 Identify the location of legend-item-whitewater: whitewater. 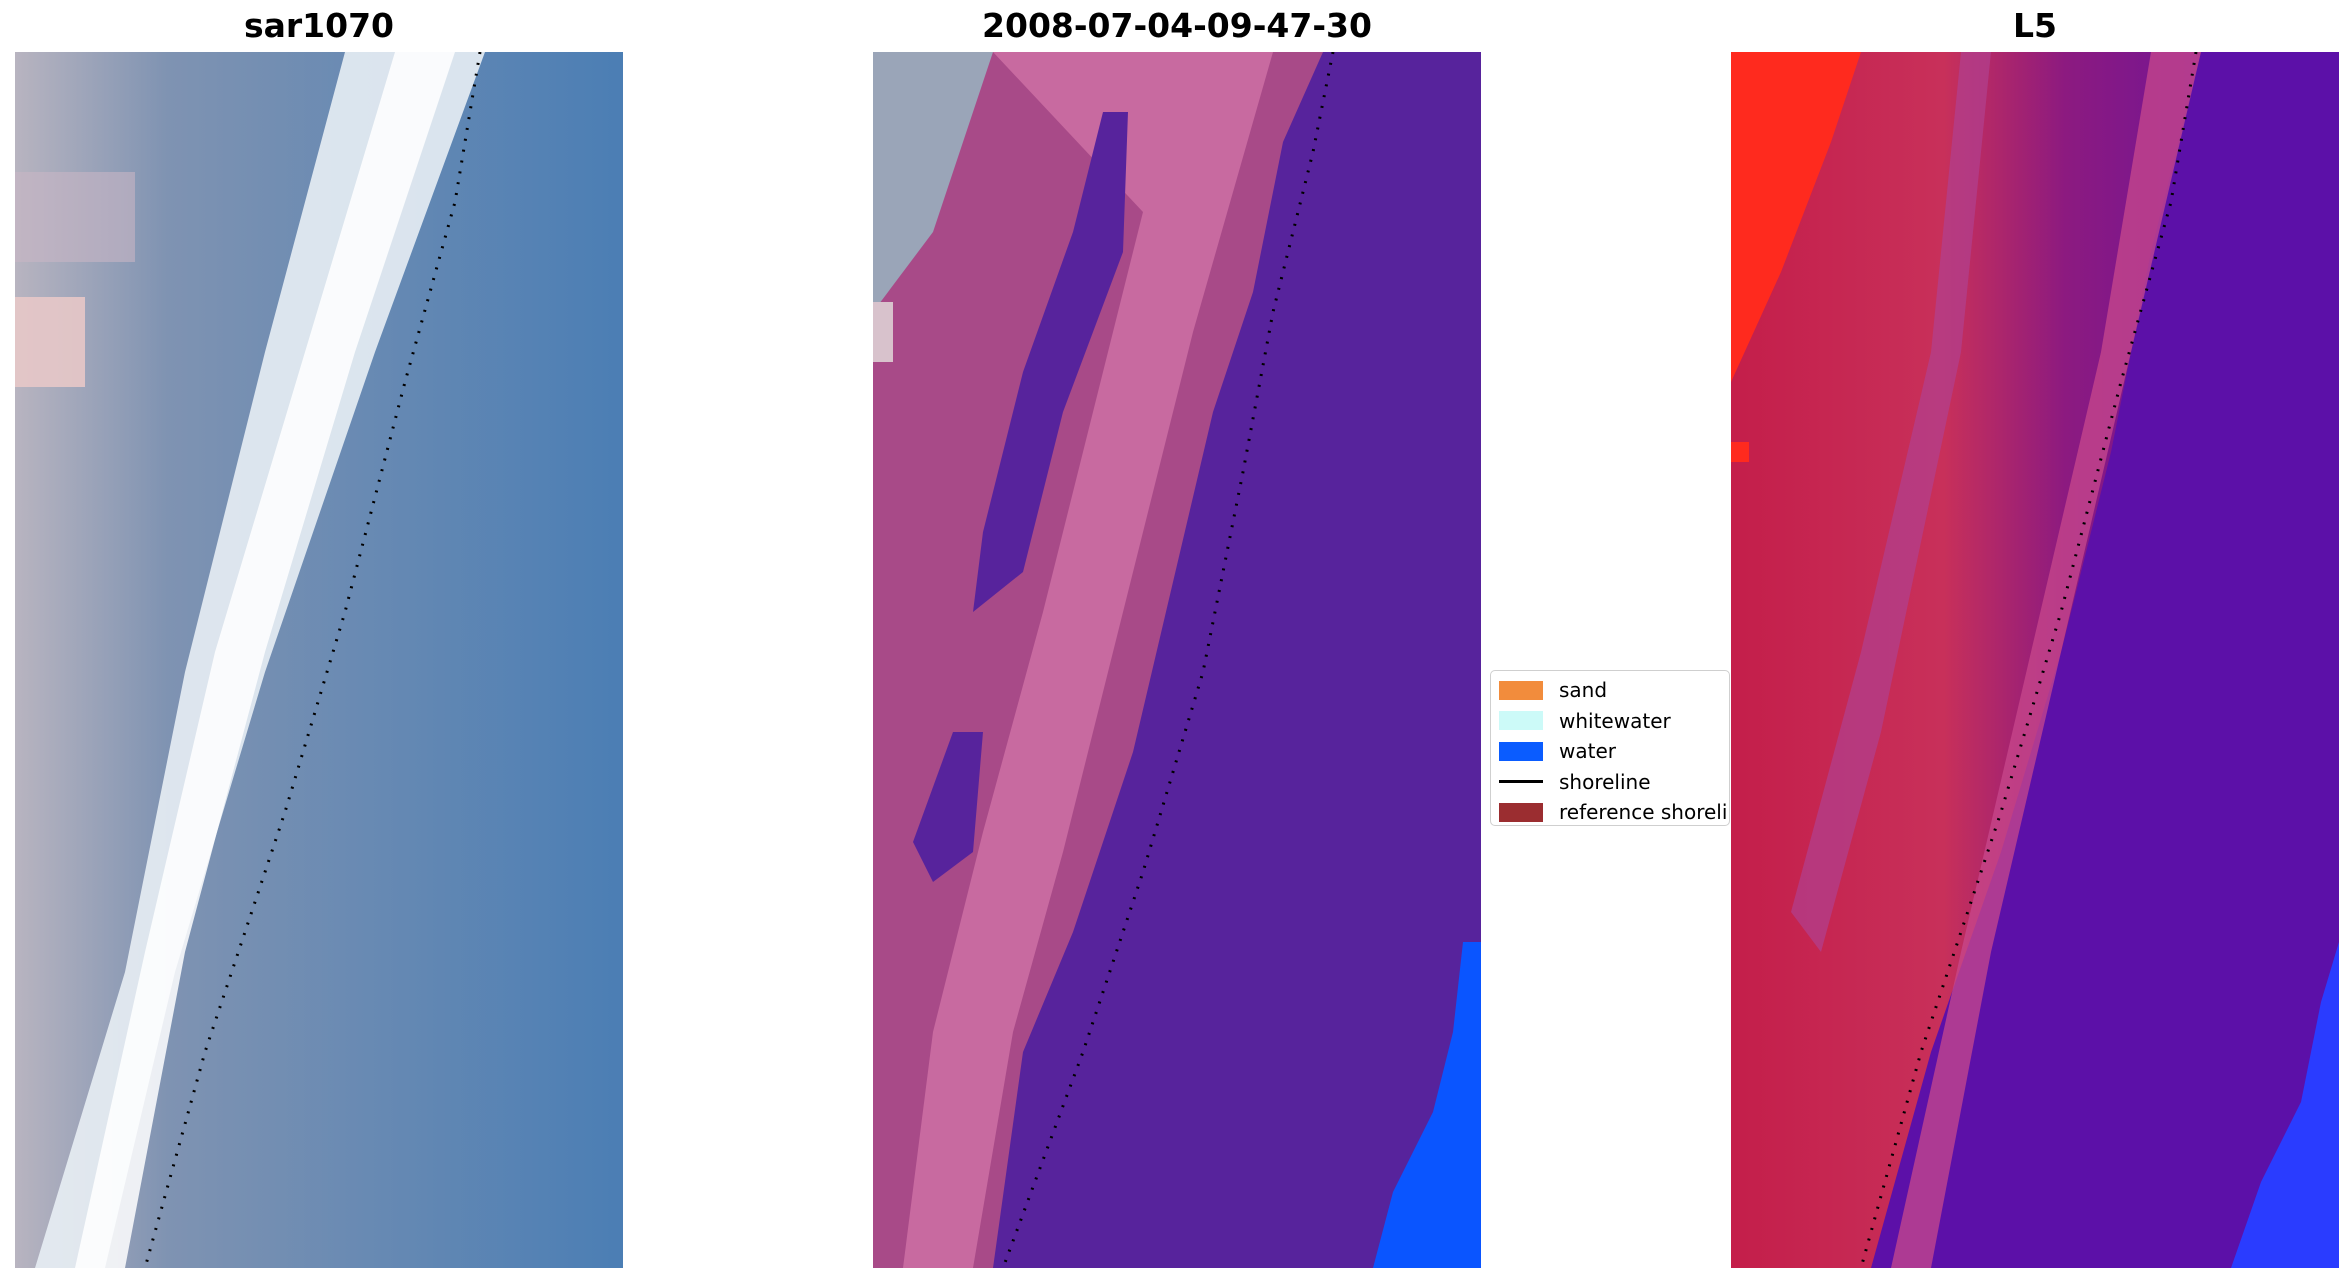
(1614, 721).